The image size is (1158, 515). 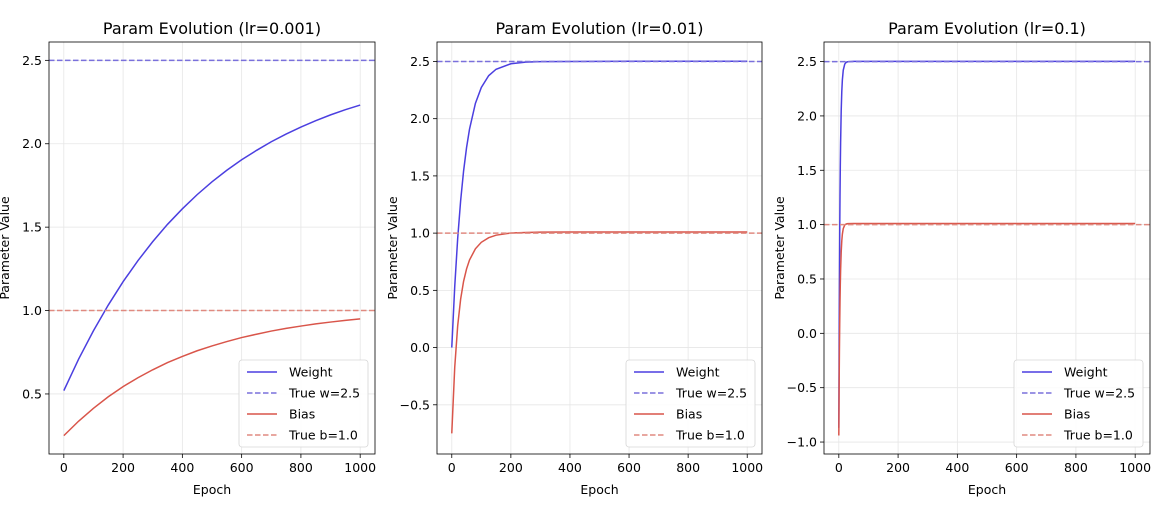 What do you see at coordinates (212, 28) in the screenshot?
I see `chart-title: Param Evolution (lr=0.001)` at bounding box center [212, 28].